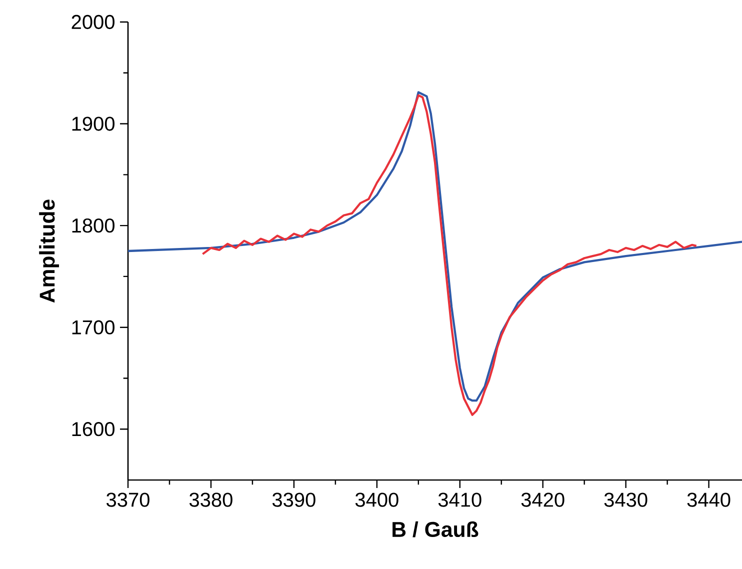 The image size is (742, 569). I want to click on x-tick-label: 3430, so click(626, 499).